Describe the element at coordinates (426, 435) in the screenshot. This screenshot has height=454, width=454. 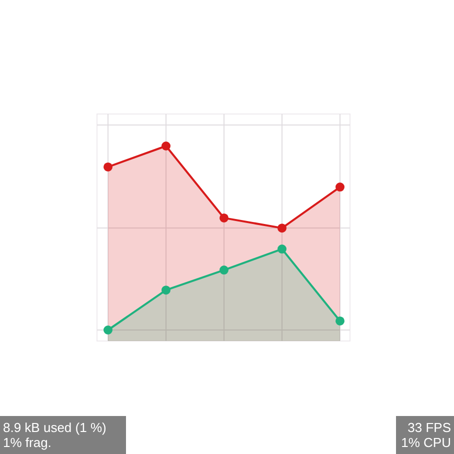
I see `text: 33 FPS 1% CPU` at that location.